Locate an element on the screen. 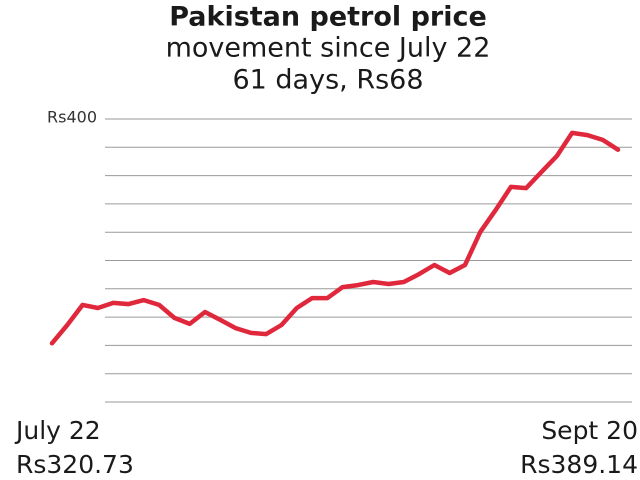 The height and width of the screenshot is (480, 640). chart-title: Pakistan petrol price is located at coordinates (328, 17).